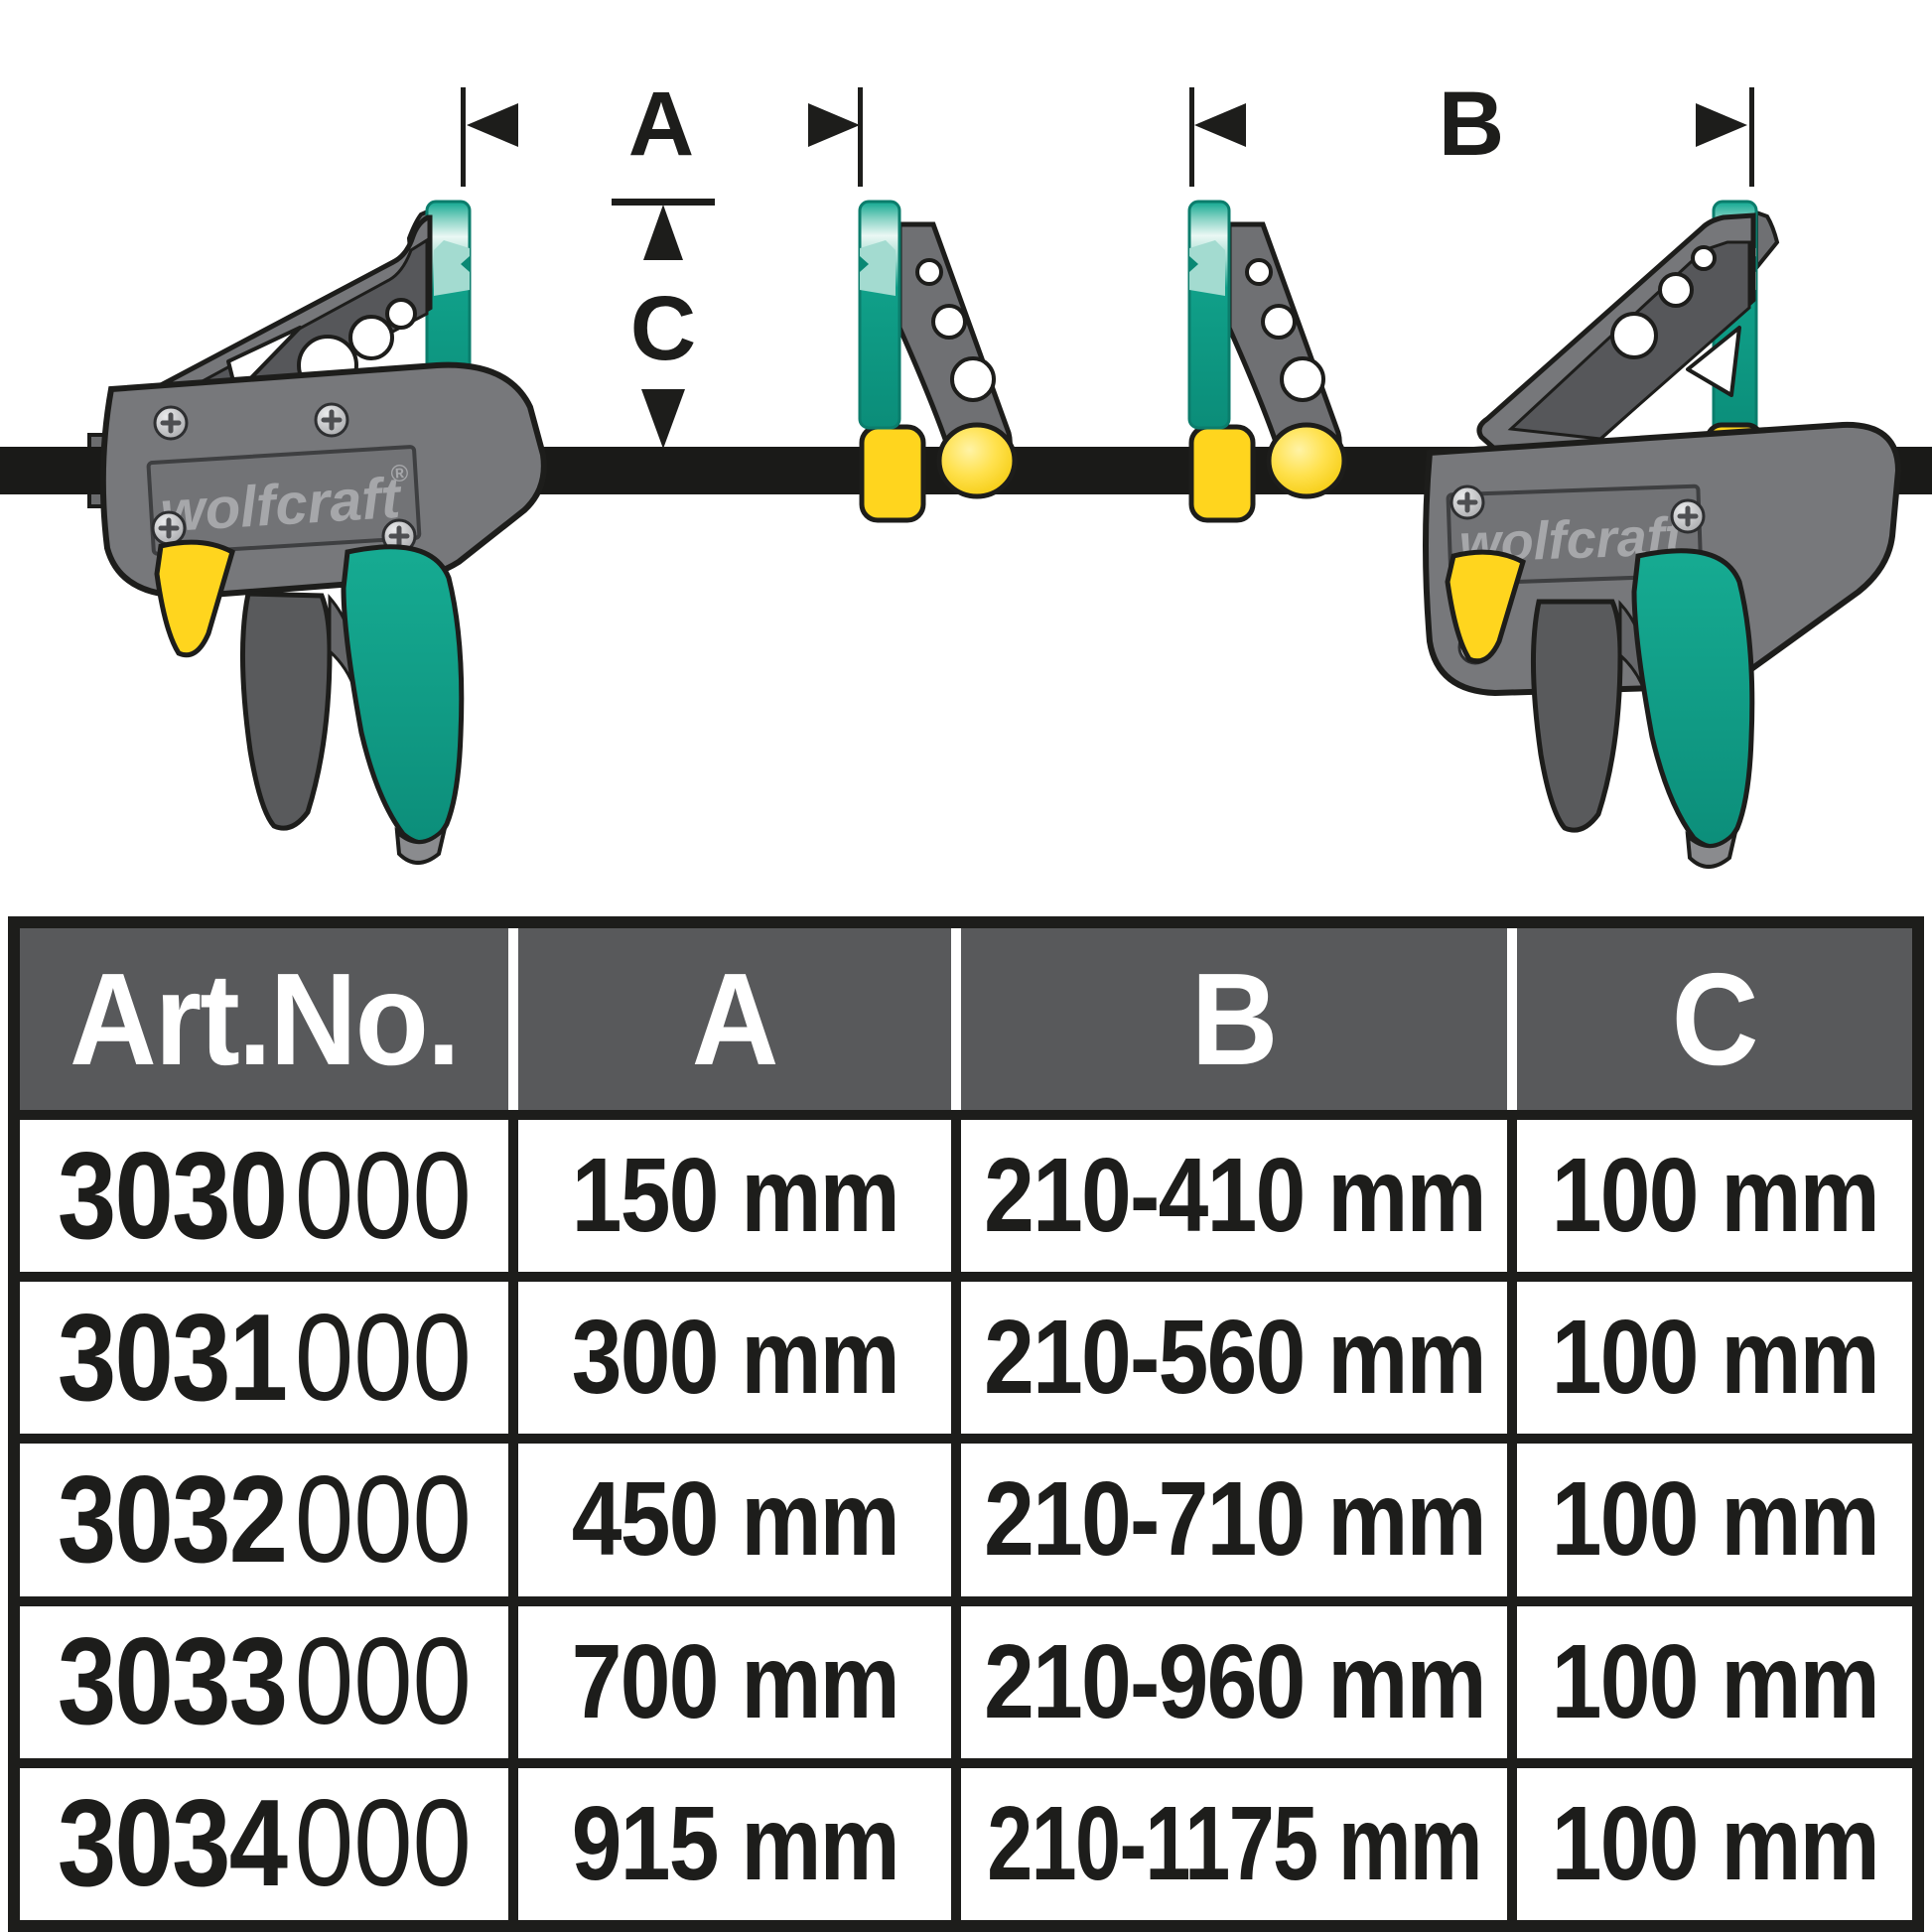 The width and height of the screenshot is (1932, 1932). I want to click on table-row-b: 210-1175 mm, so click(1229, 1839).